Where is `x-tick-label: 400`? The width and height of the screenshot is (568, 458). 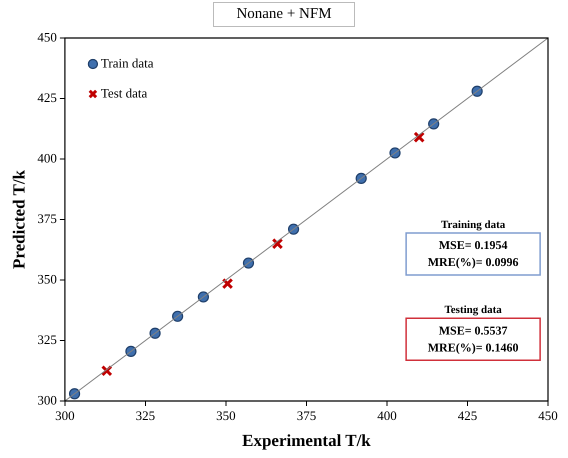 x-tick-label: 400 is located at coordinates (387, 416).